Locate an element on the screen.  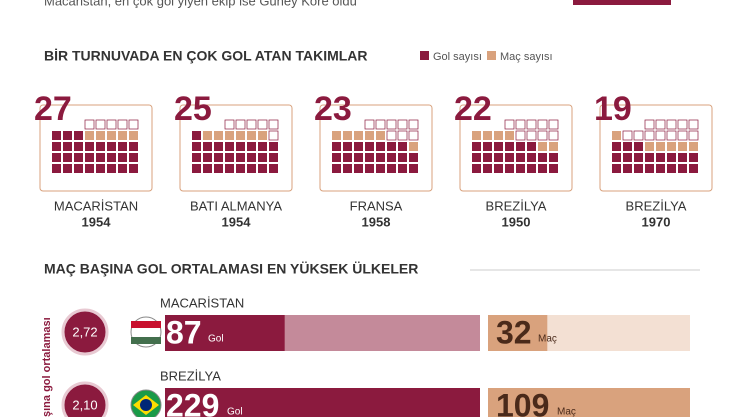
goal-value: 87 is located at coordinates (184, 332).